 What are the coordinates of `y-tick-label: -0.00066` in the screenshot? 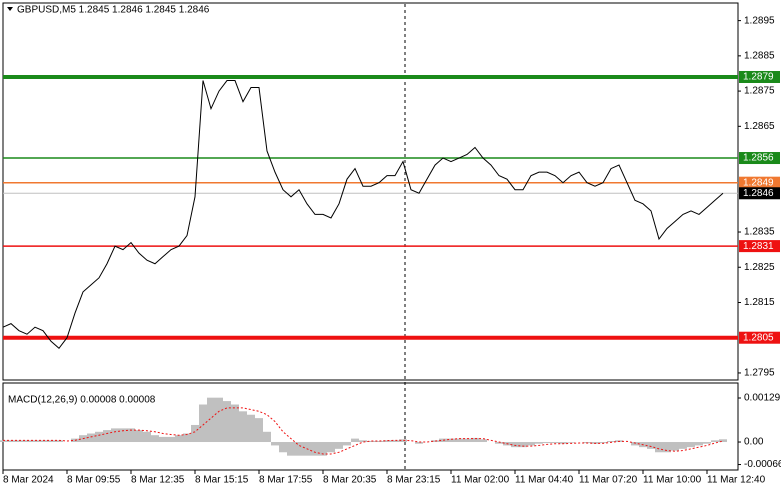 It's located at (762, 464).